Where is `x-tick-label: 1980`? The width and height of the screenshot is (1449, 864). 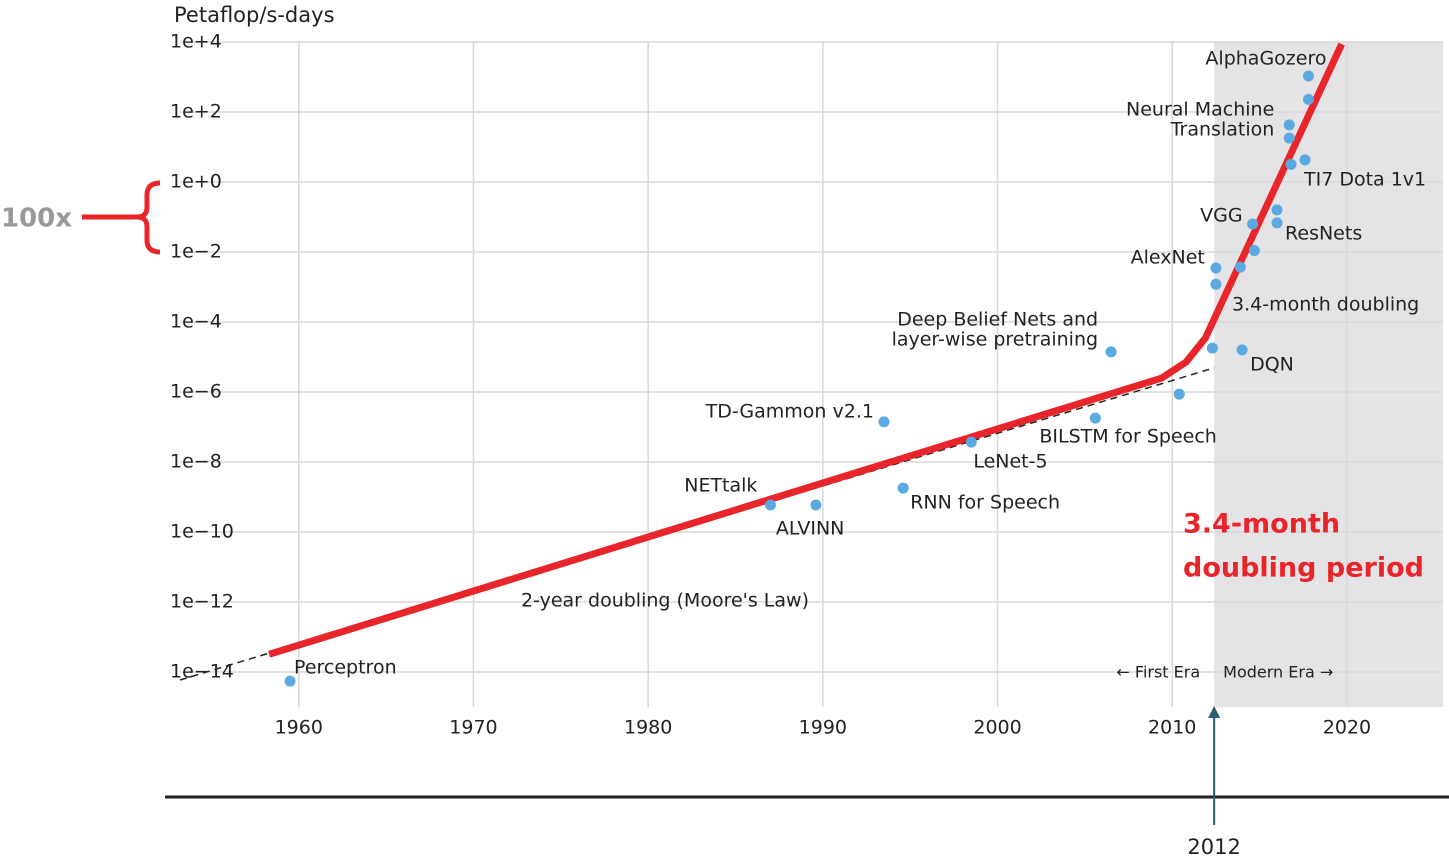 x-tick-label: 1980 is located at coordinates (648, 728).